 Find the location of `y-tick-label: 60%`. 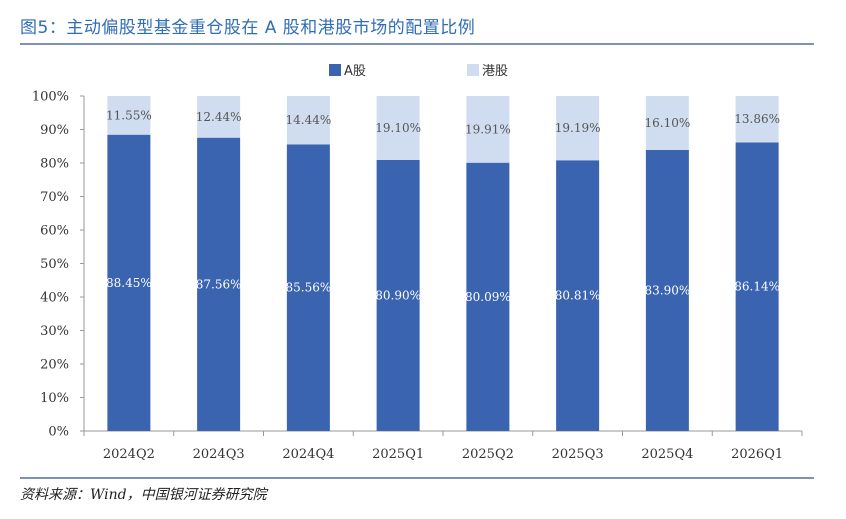

y-tick-label: 60% is located at coordinates (54, 231).